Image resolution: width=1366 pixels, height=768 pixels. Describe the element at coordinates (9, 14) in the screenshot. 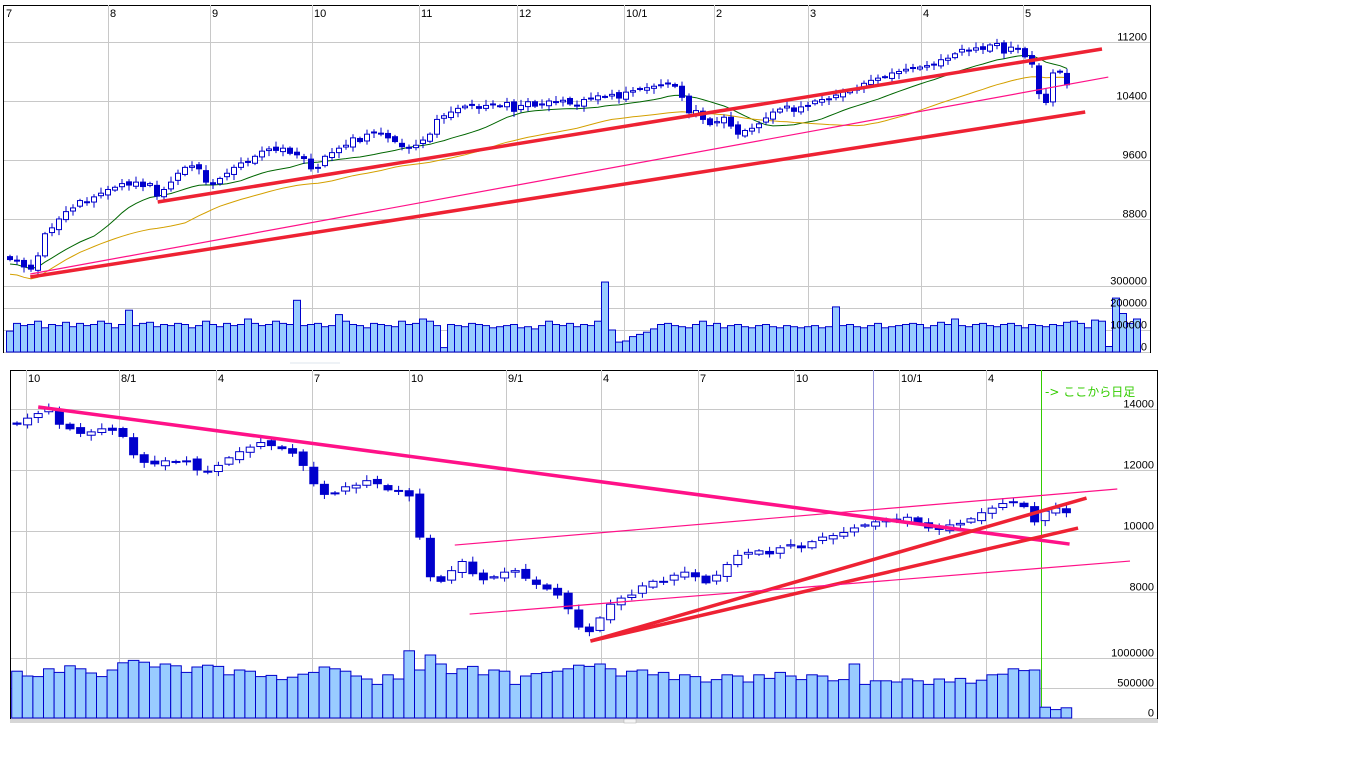

I see `date-label: 7` at that location.